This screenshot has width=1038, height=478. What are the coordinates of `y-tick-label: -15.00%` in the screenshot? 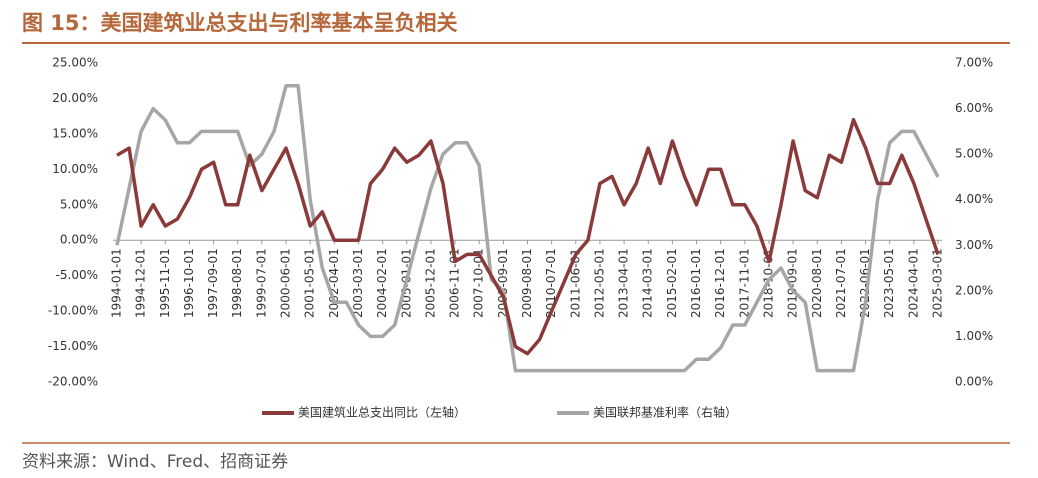 It's located at (73, 346).